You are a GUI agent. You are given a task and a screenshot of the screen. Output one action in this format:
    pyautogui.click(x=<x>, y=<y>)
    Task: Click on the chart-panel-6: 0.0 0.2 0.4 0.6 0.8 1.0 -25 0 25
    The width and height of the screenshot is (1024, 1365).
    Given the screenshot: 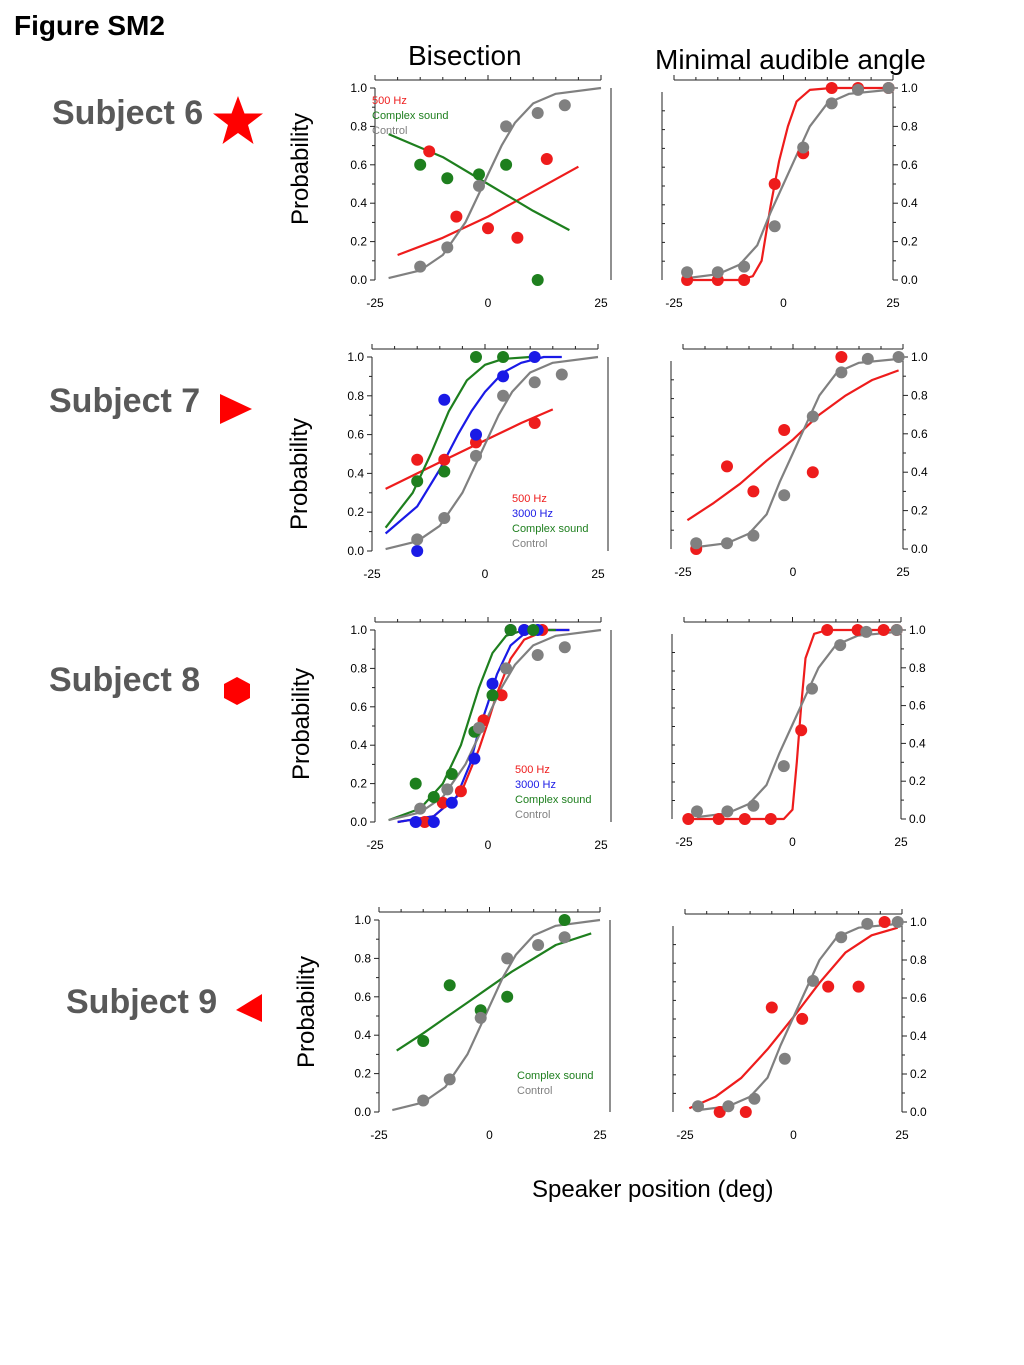 What is the action you would take?
    pyautogui.click(x=798, y=733)
    